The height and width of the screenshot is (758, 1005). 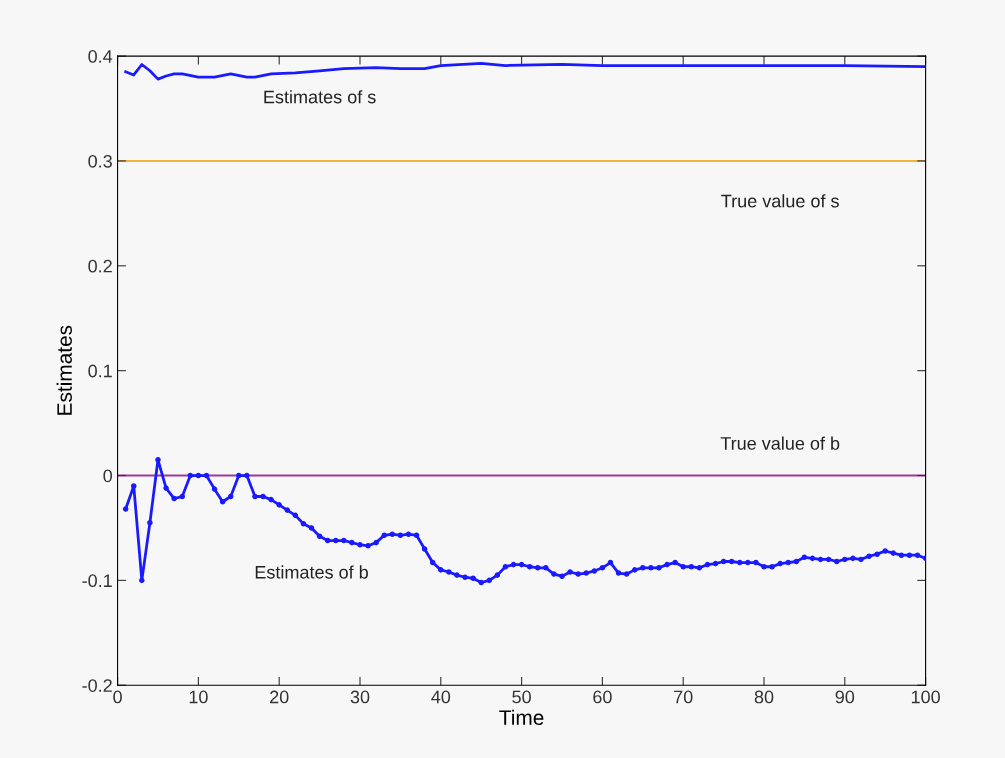 What do you see at coordinates (100, 56) in the screenshot?
I see `y-tick-label: 0.4` at bounding box center [100, 56].